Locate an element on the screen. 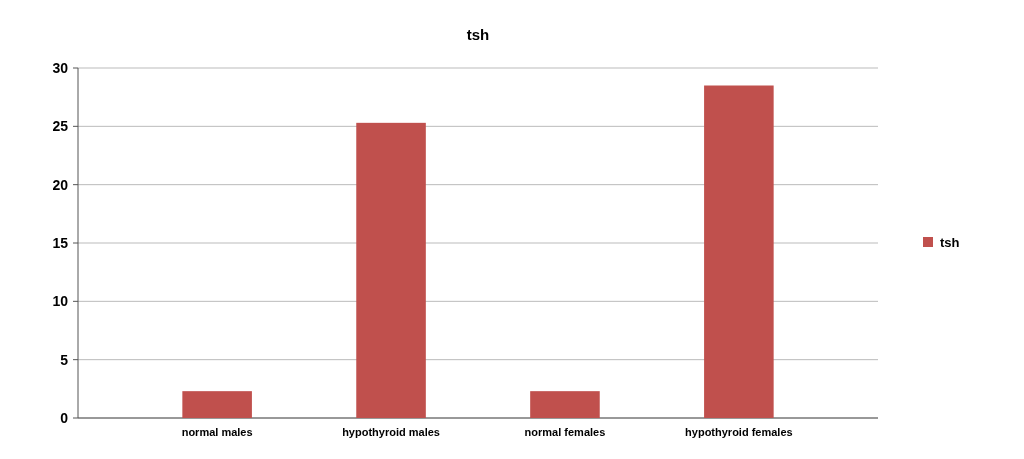 This screenshot has height=459, width=1024. legend-label: tsh is located at coordinates (950, 242).